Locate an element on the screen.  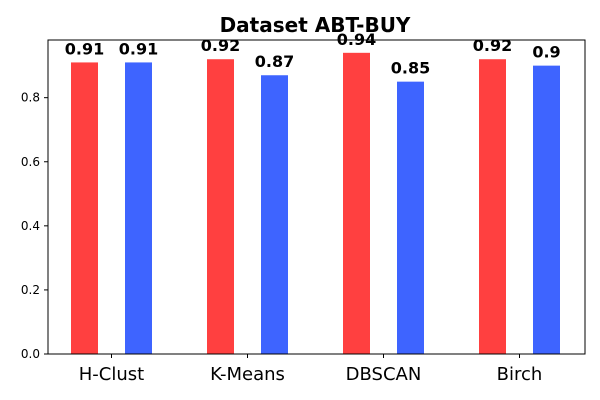
data-label: 0.87 is located at coordinates (274, 61).